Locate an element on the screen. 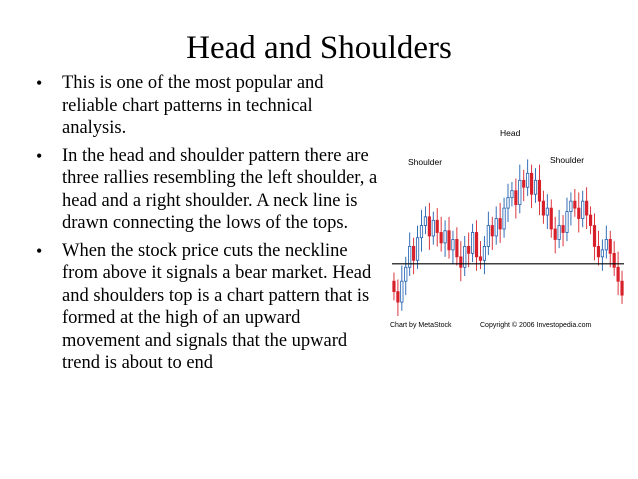 Image resolution: width=638 pixels, height=479 pixels. slide-title: Head and Shoulders is located at coordinates (319, 48).